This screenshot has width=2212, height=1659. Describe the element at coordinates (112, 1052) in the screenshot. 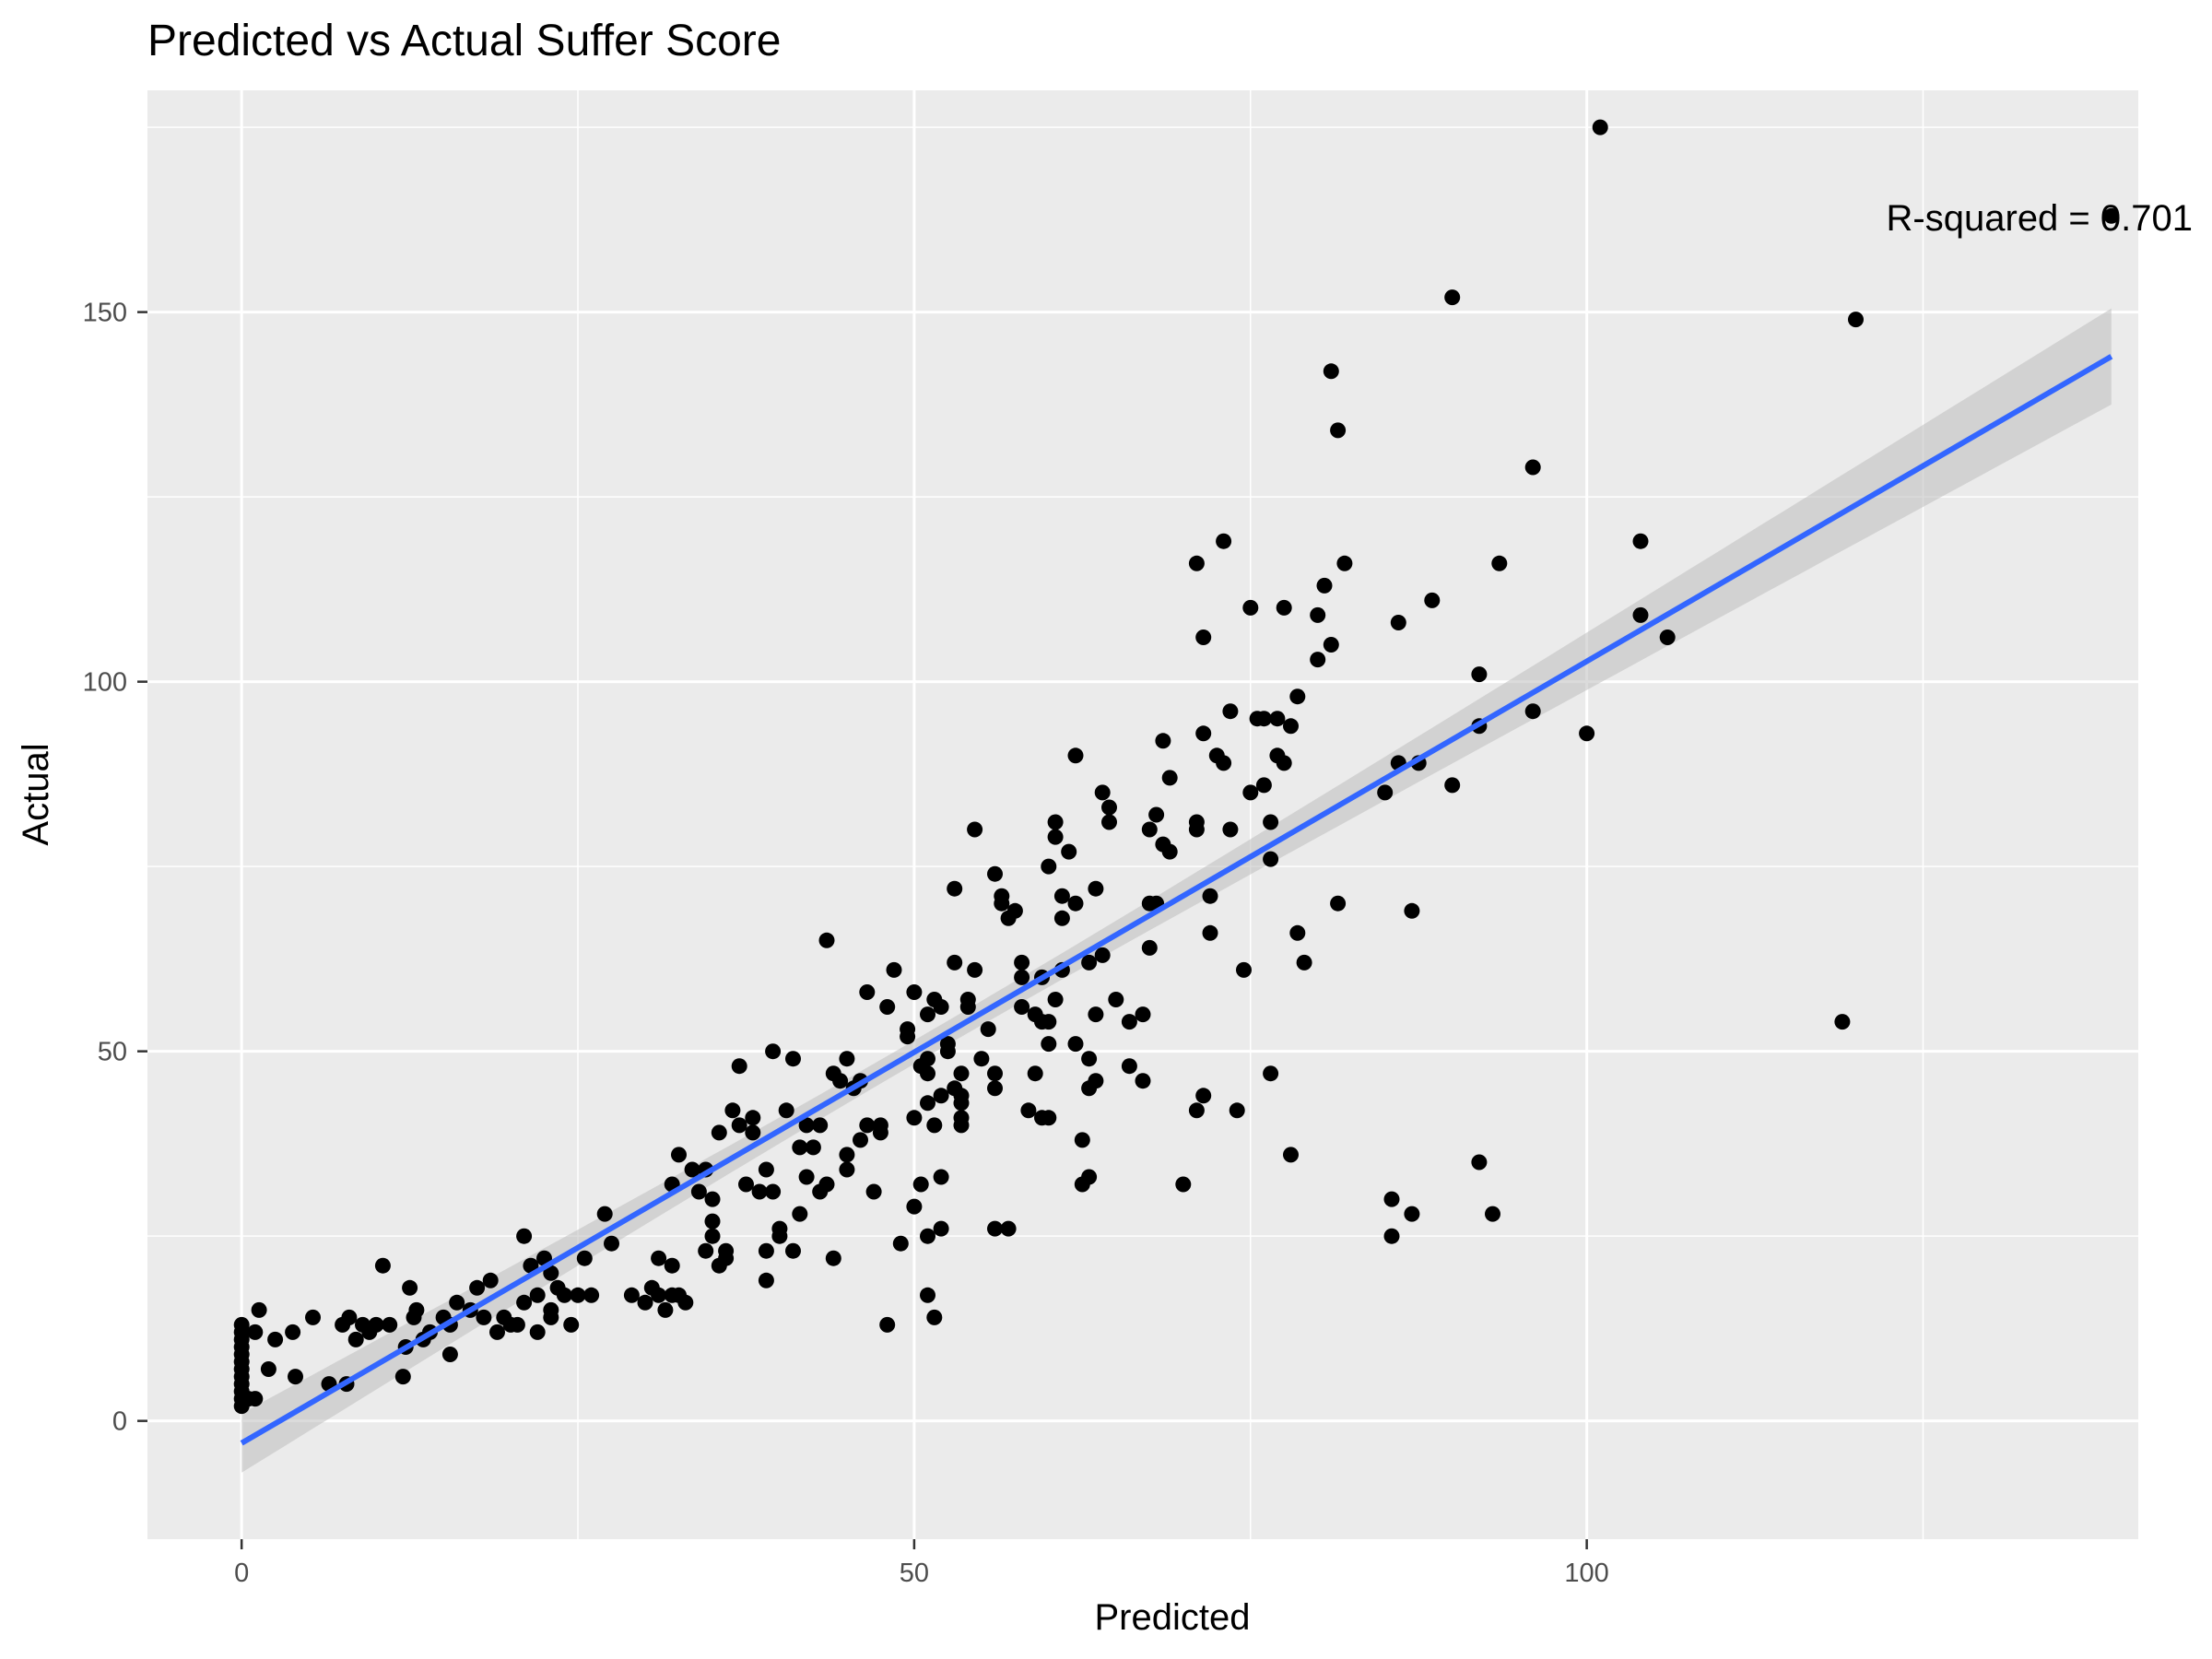

I see `y-tick-label: 50` at that location.